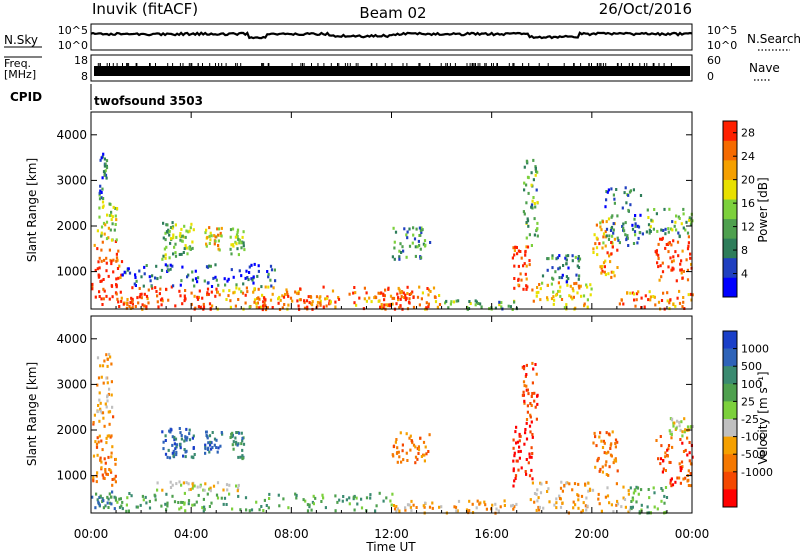  What do you see at coordinates (764, 68) in the screenshot?
I see `nave-label: Nave` at bounding box center [764, 68].